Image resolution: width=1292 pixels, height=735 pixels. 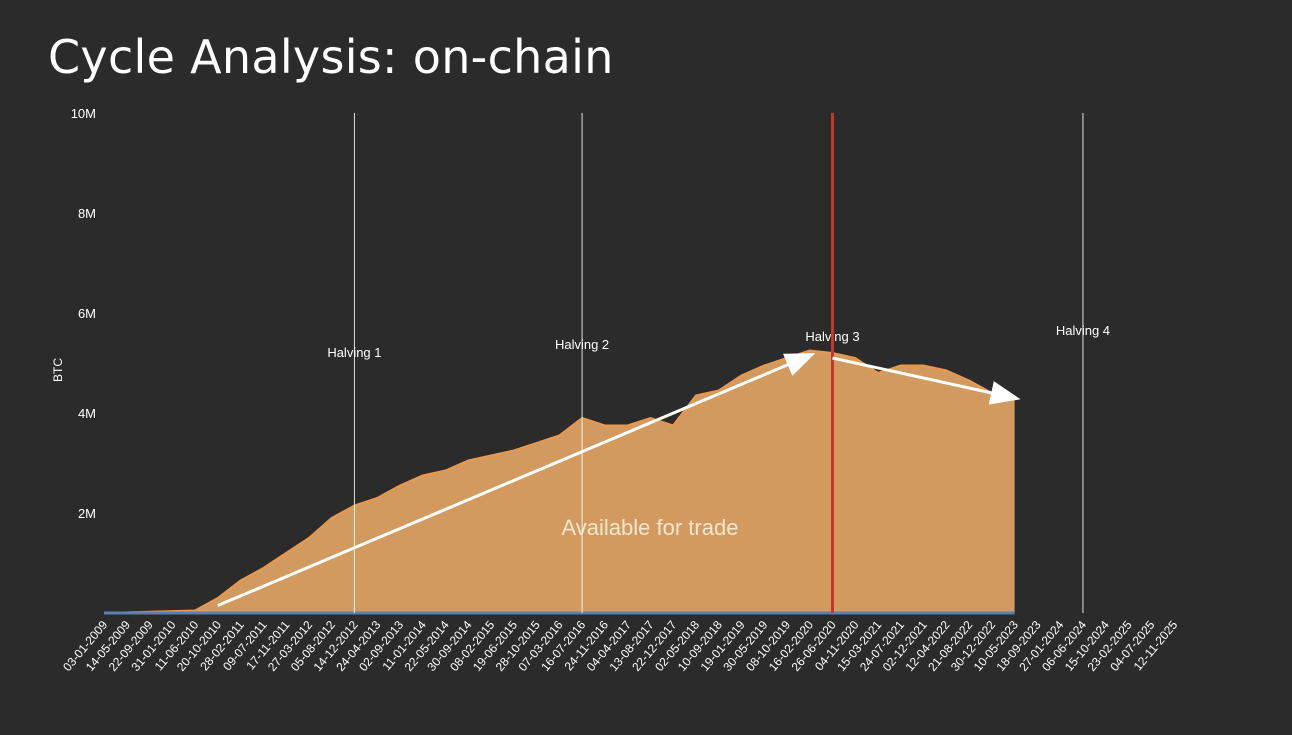 I want to click on y-axis-title: BTC, so click(x=58, y=370).